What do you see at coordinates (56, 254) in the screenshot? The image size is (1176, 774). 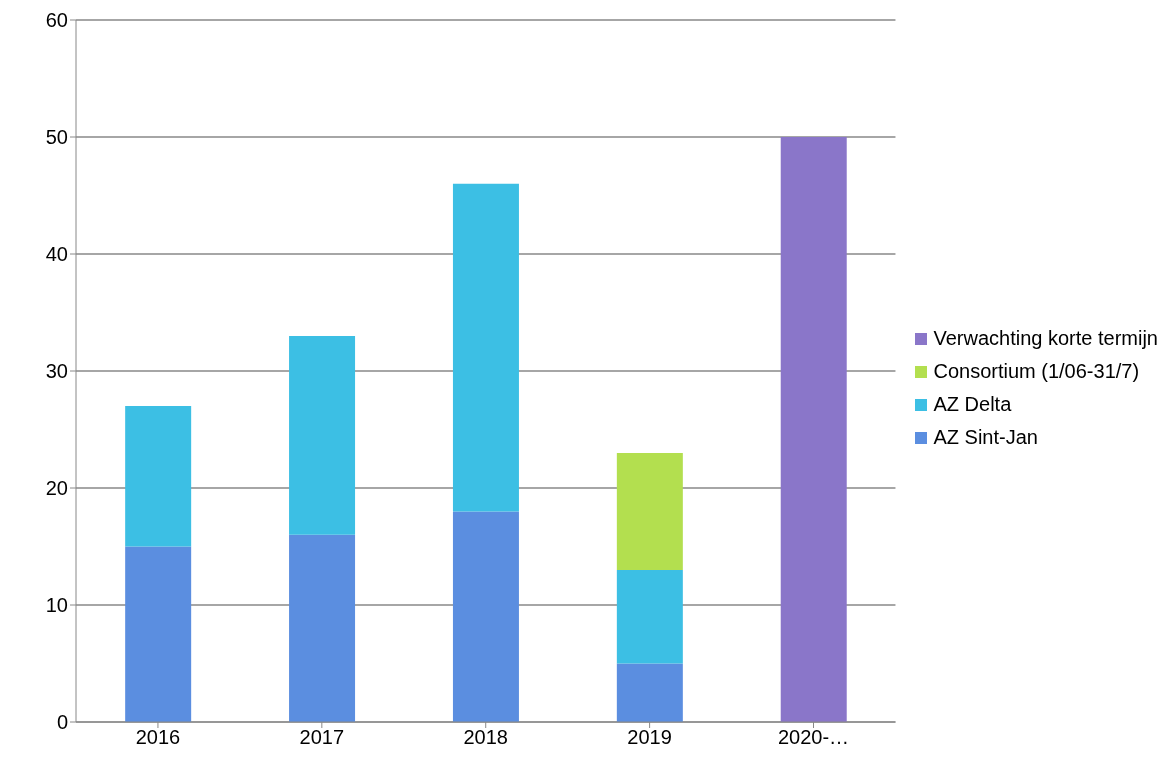 I see `y-tick-label: 40` at bounding box center [56, 254].